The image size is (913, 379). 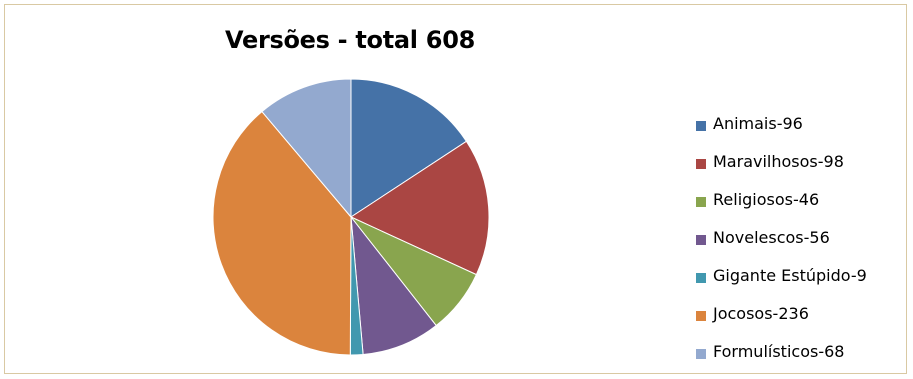 I want to click on pie-slice-novelescos, so click(x=393, y=285).